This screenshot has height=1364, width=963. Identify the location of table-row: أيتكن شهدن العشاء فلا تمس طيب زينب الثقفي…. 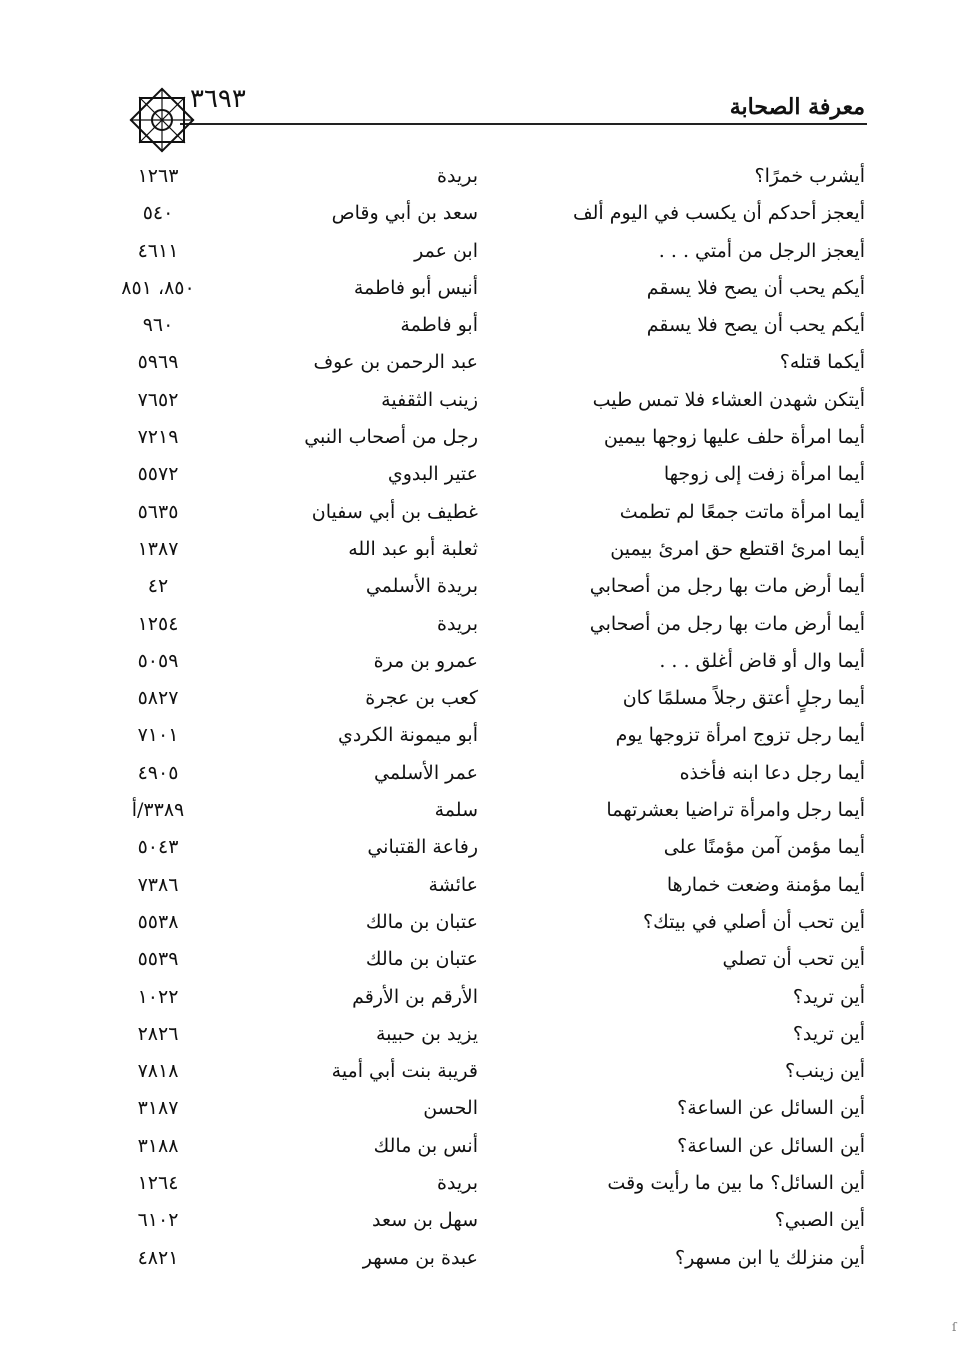
(481, 400).